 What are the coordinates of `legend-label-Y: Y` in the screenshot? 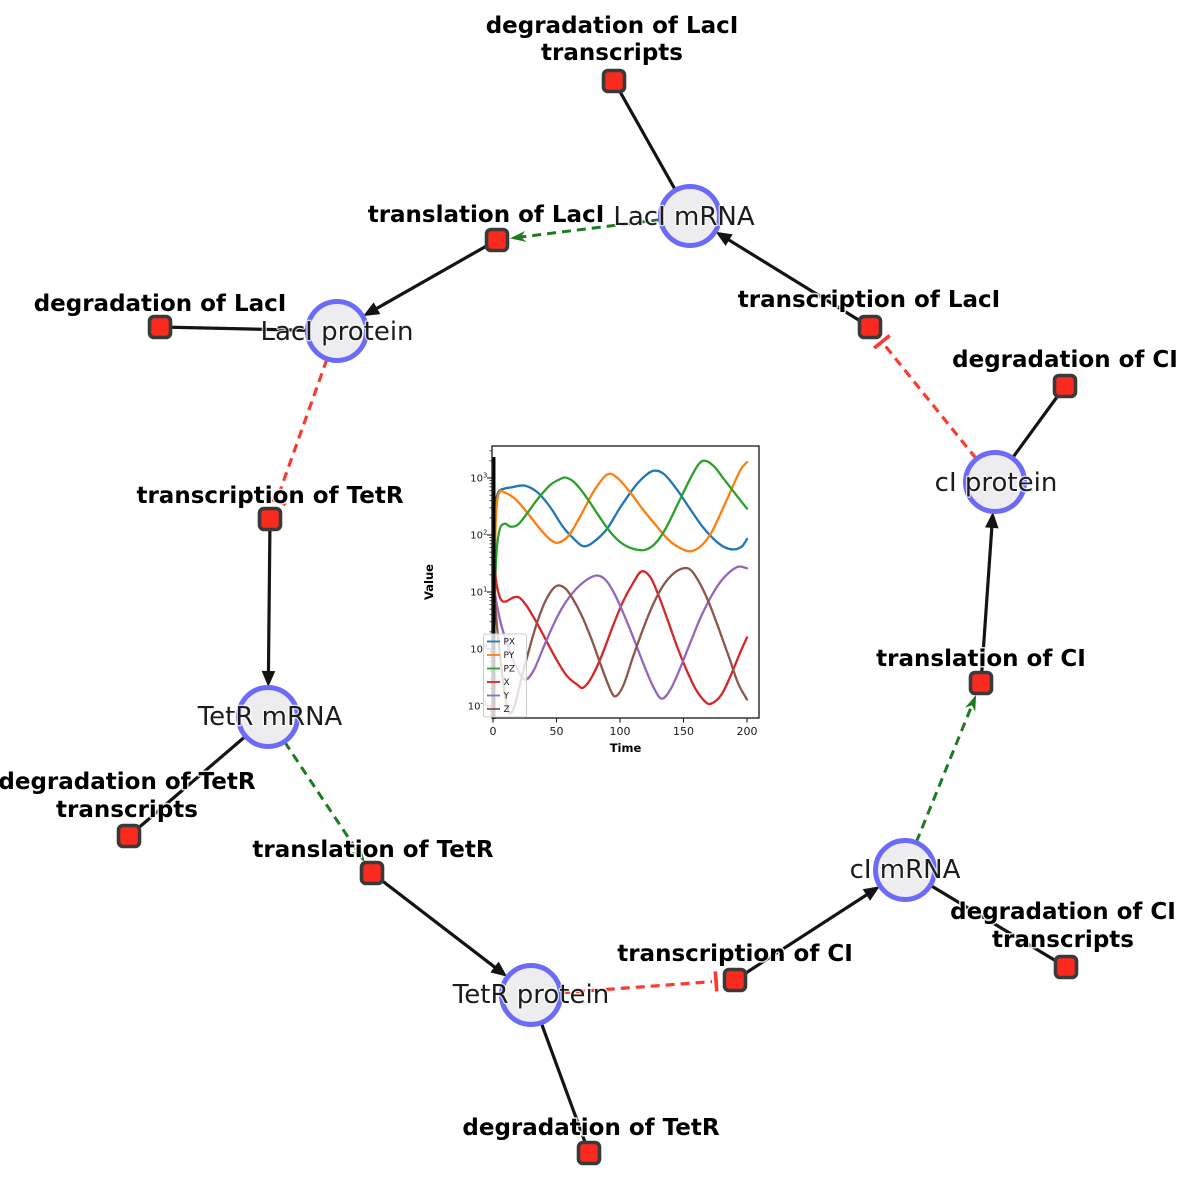 It's located at (506, 697).